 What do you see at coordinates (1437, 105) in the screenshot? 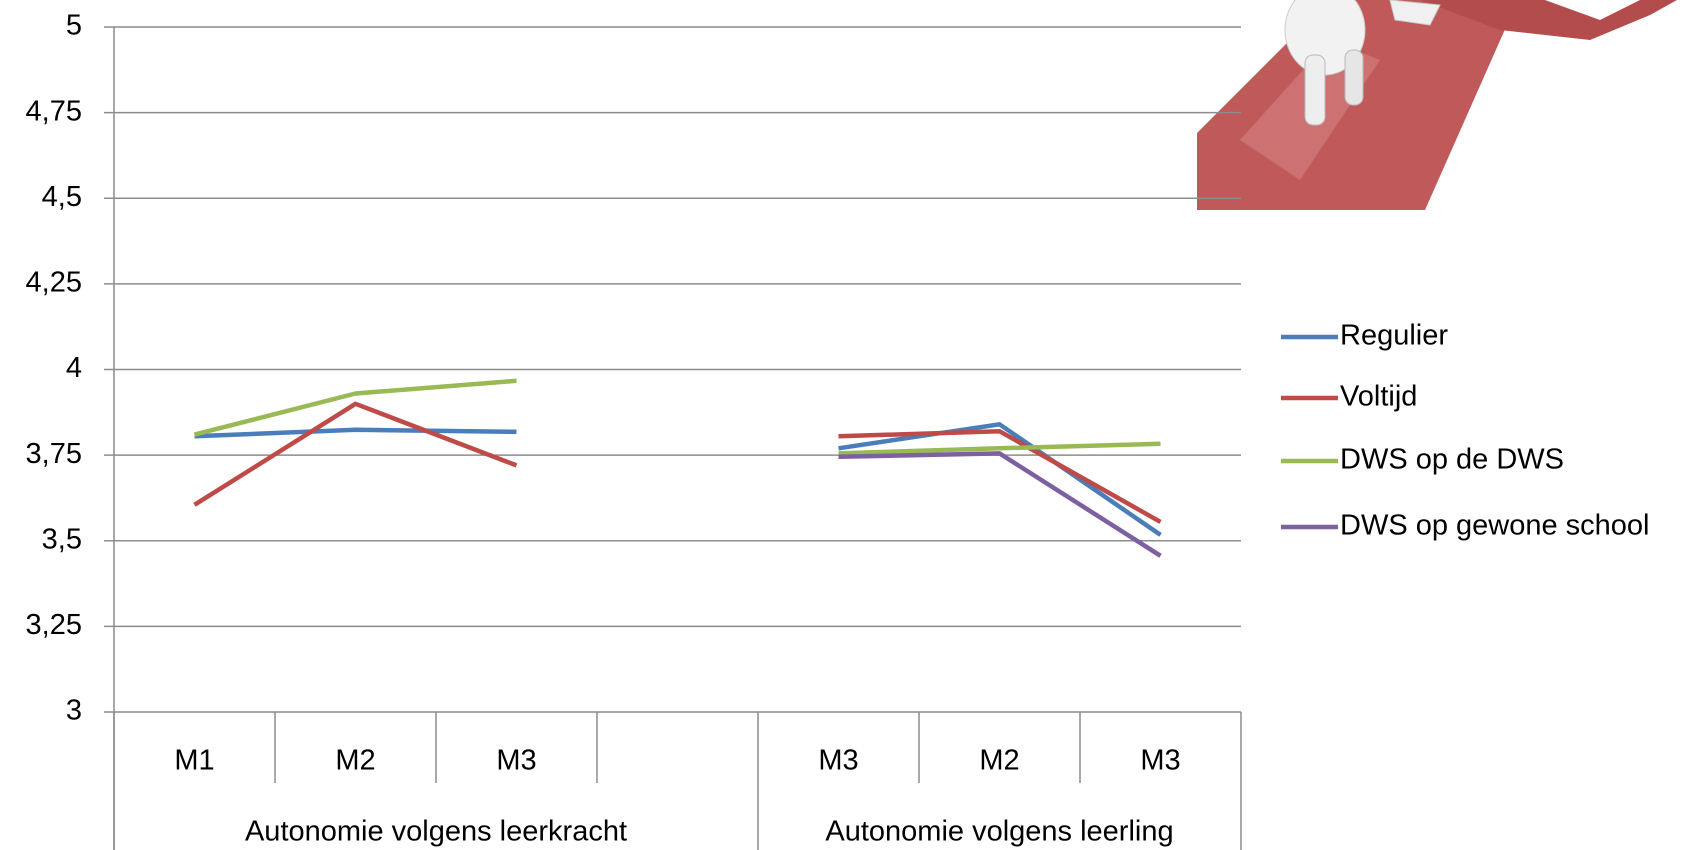
I see `illustration` at bounding box center [1437, 105].